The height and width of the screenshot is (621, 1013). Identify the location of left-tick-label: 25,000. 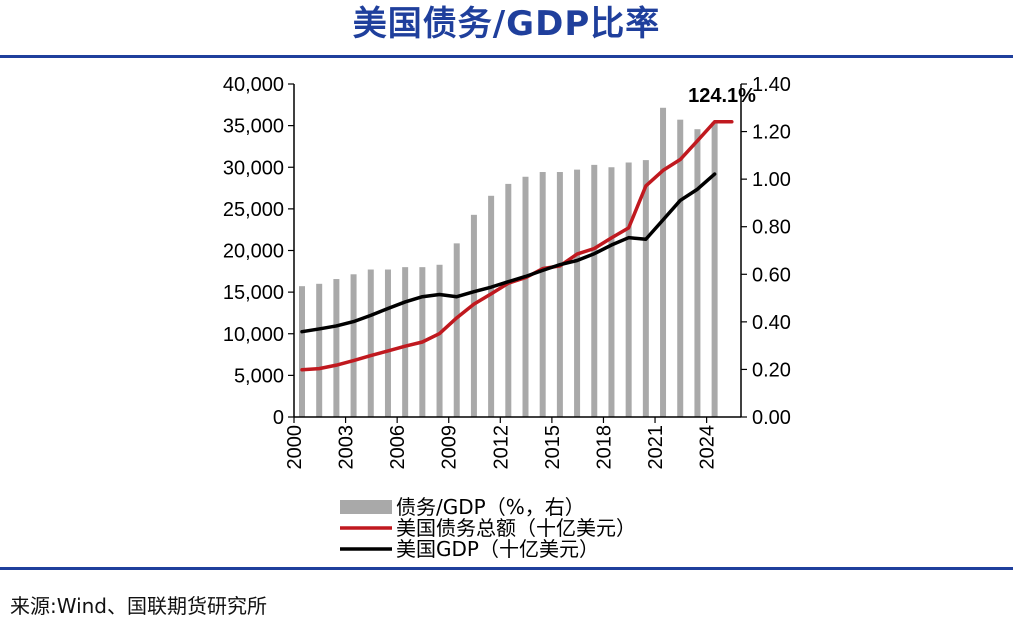
(253, 210).